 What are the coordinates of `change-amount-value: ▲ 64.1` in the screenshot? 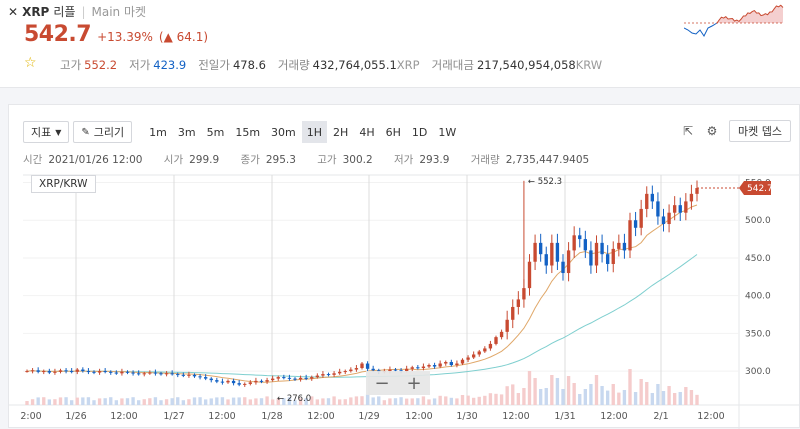 It's located at (183, 37).